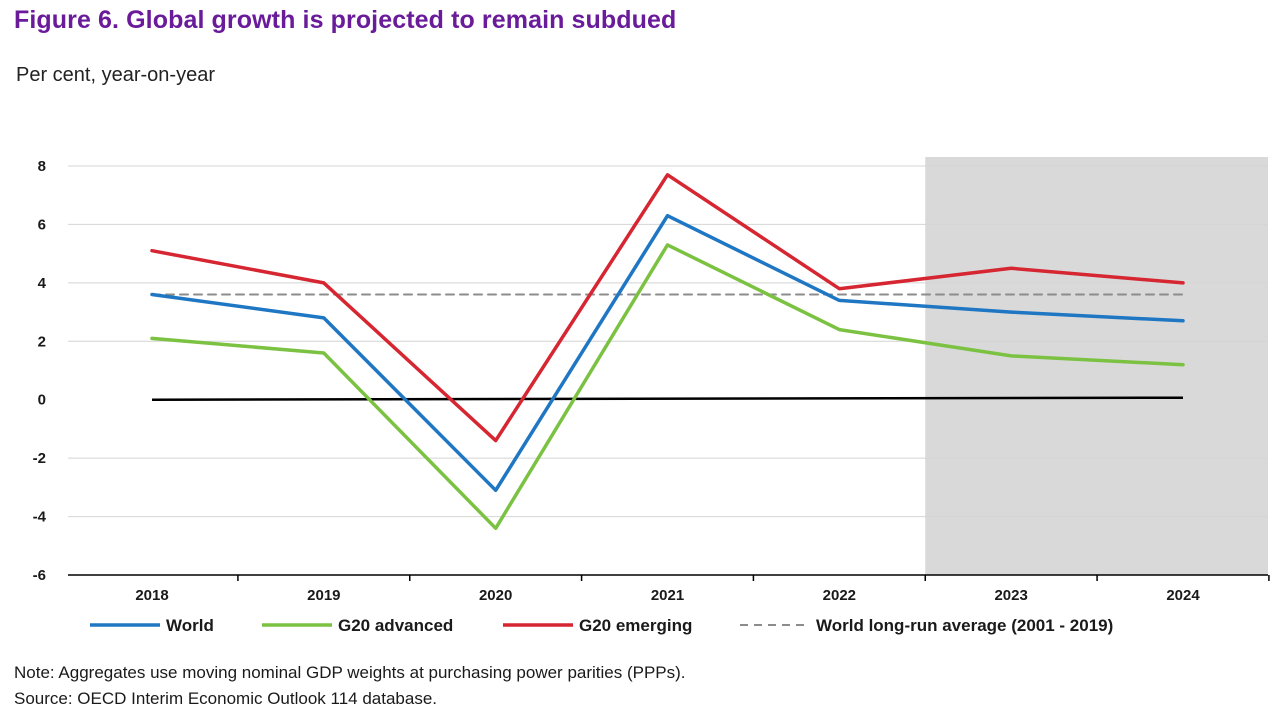  I want to click on legend-label: G20 advanced, so click(395, 625).